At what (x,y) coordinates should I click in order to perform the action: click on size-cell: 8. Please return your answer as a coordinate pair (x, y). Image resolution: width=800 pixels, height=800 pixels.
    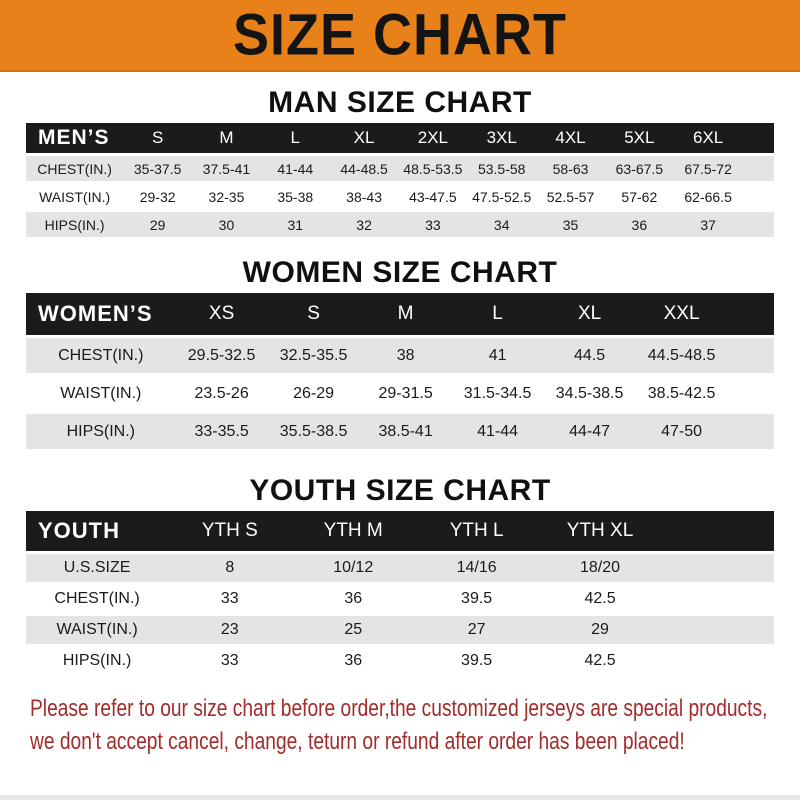
    Looking at the image, I should click on (230, 568).